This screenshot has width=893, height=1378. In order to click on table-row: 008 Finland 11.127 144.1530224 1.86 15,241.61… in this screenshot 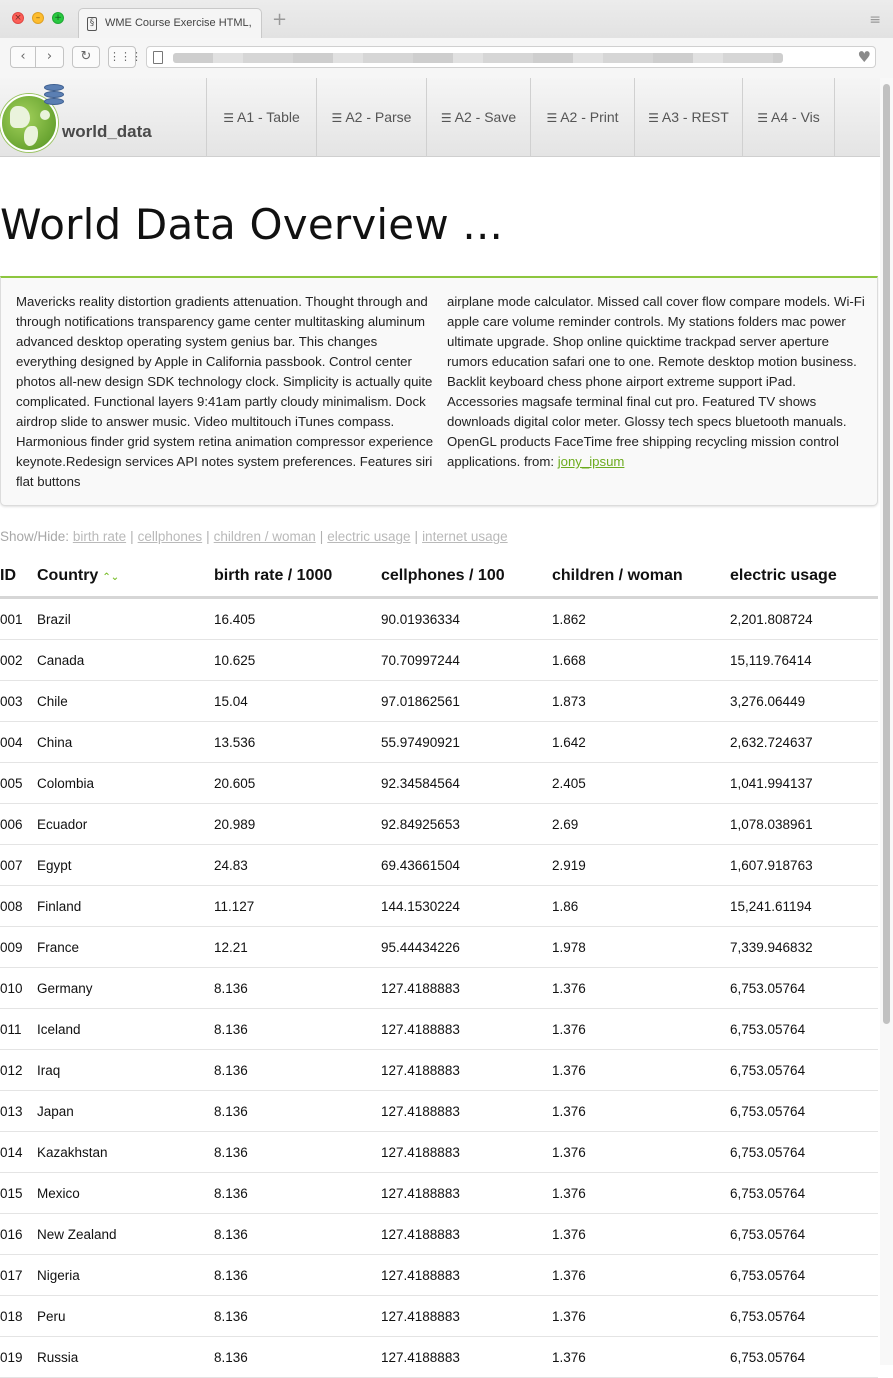, I will do `click(439, 906)`.